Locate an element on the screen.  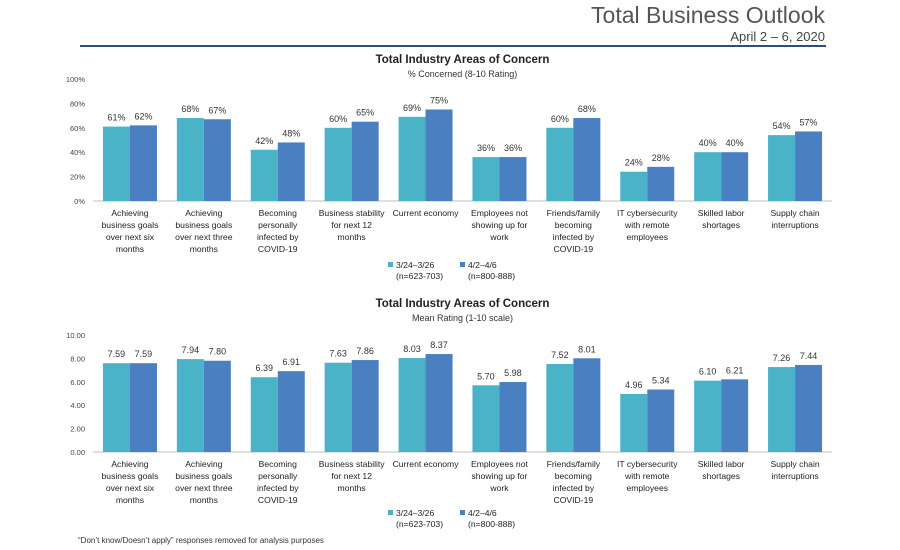
data-label: 28% is located at coordinates (661, 158).